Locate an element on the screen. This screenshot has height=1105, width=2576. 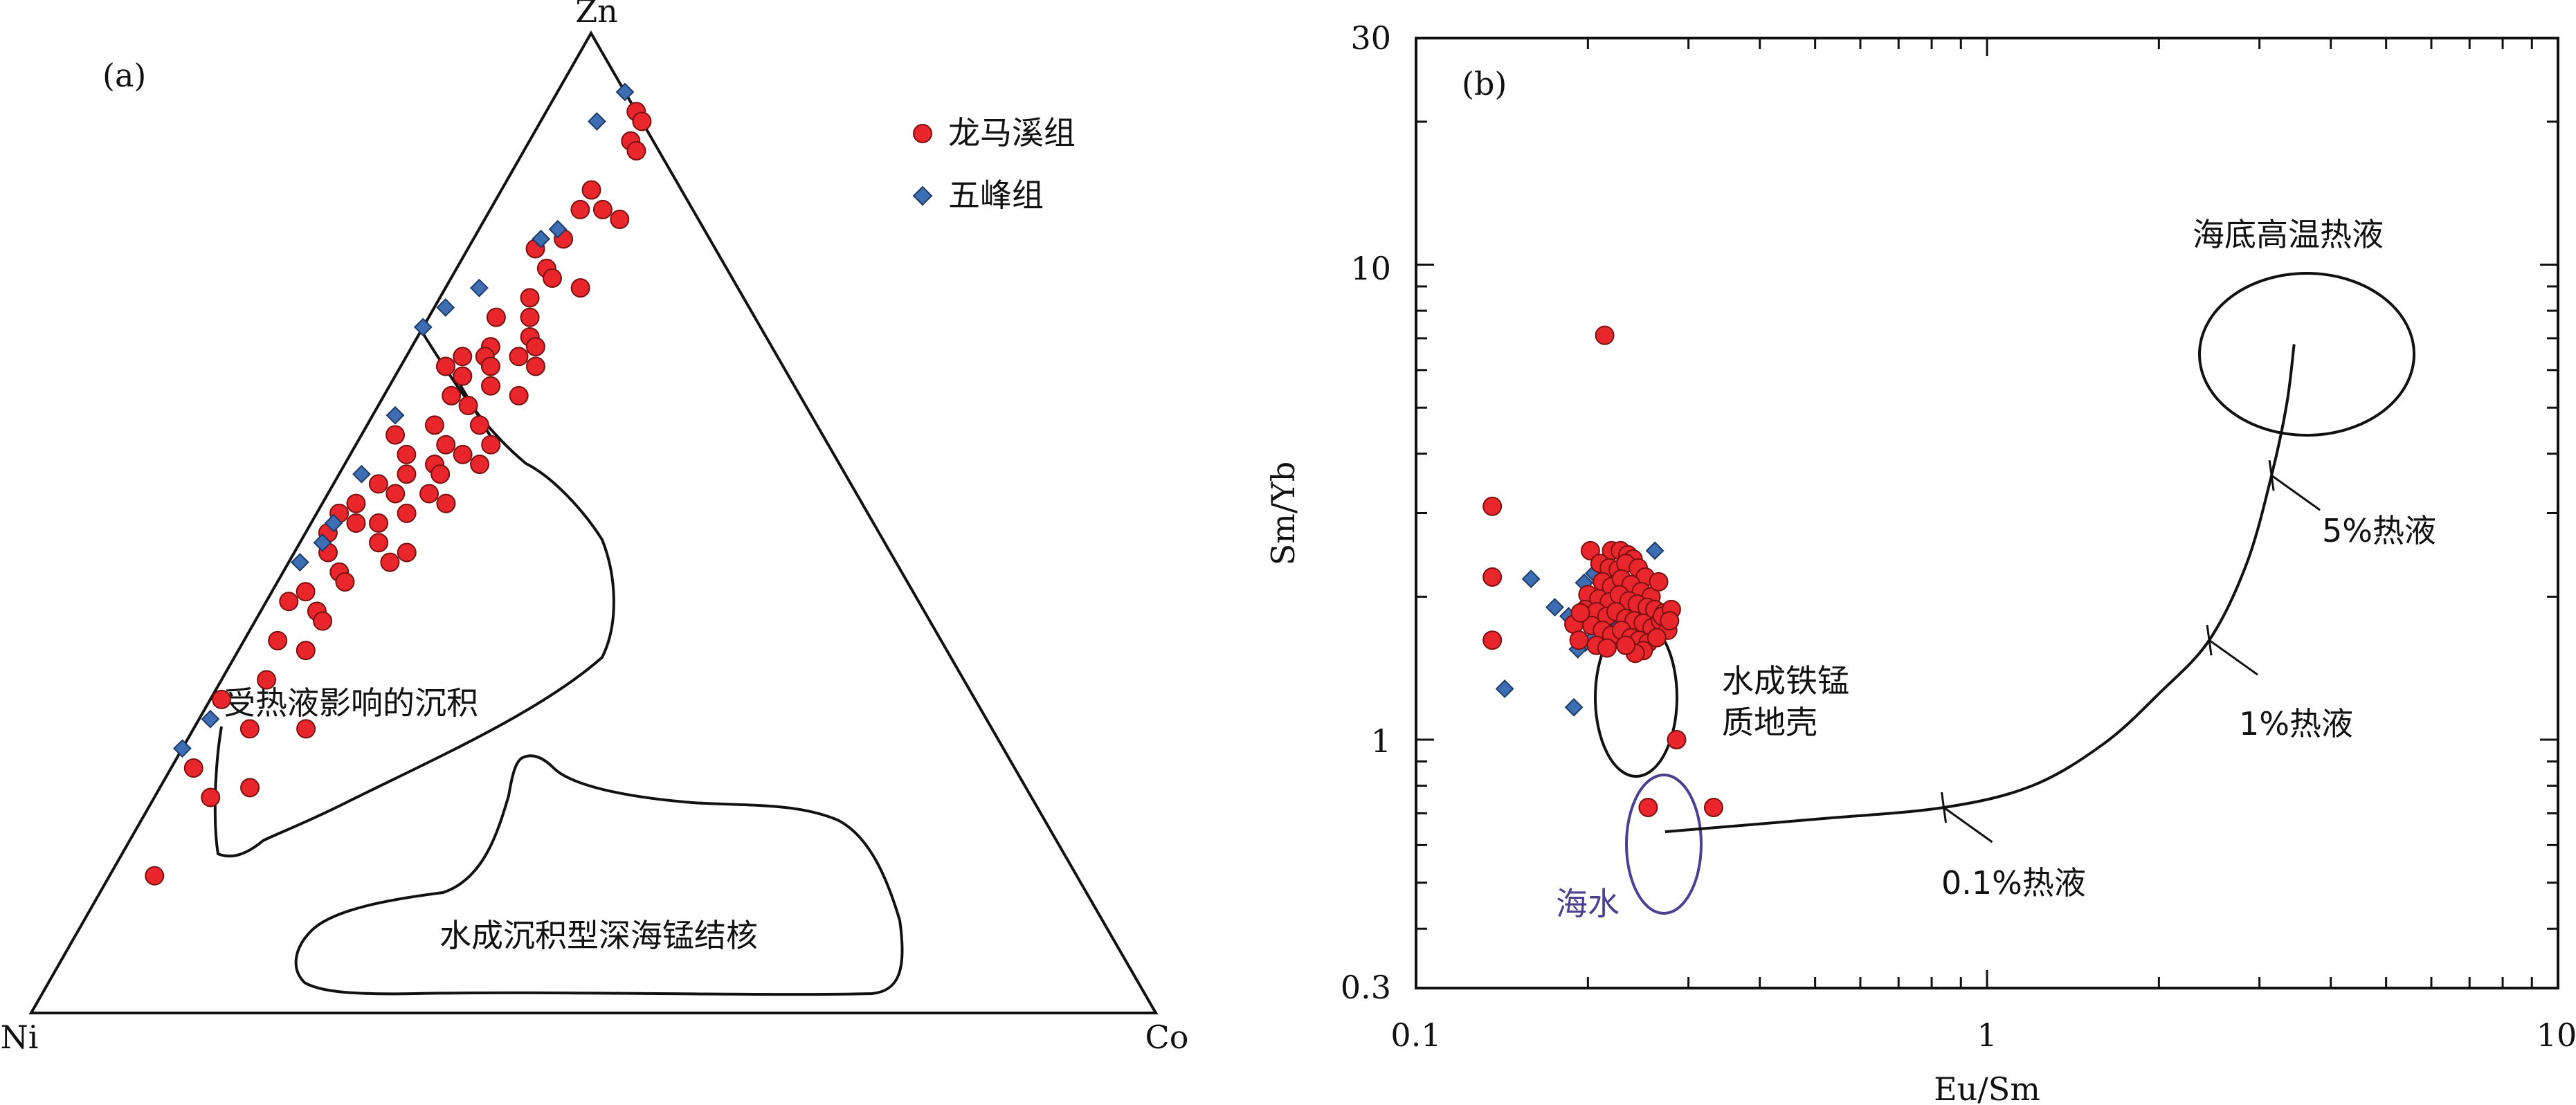
mix-label-1pct: 1%热液 is located at coordinates (2296, 723).